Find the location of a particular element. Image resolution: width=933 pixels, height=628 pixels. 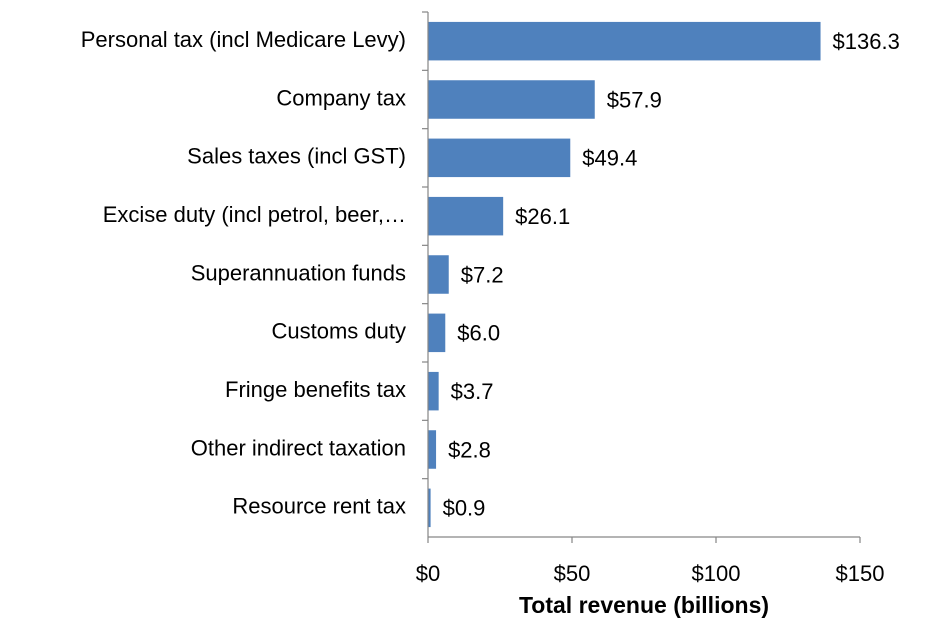

y-tick-label: Personal tax (incl Medicare Levy) is located at coordinates (243, 39).